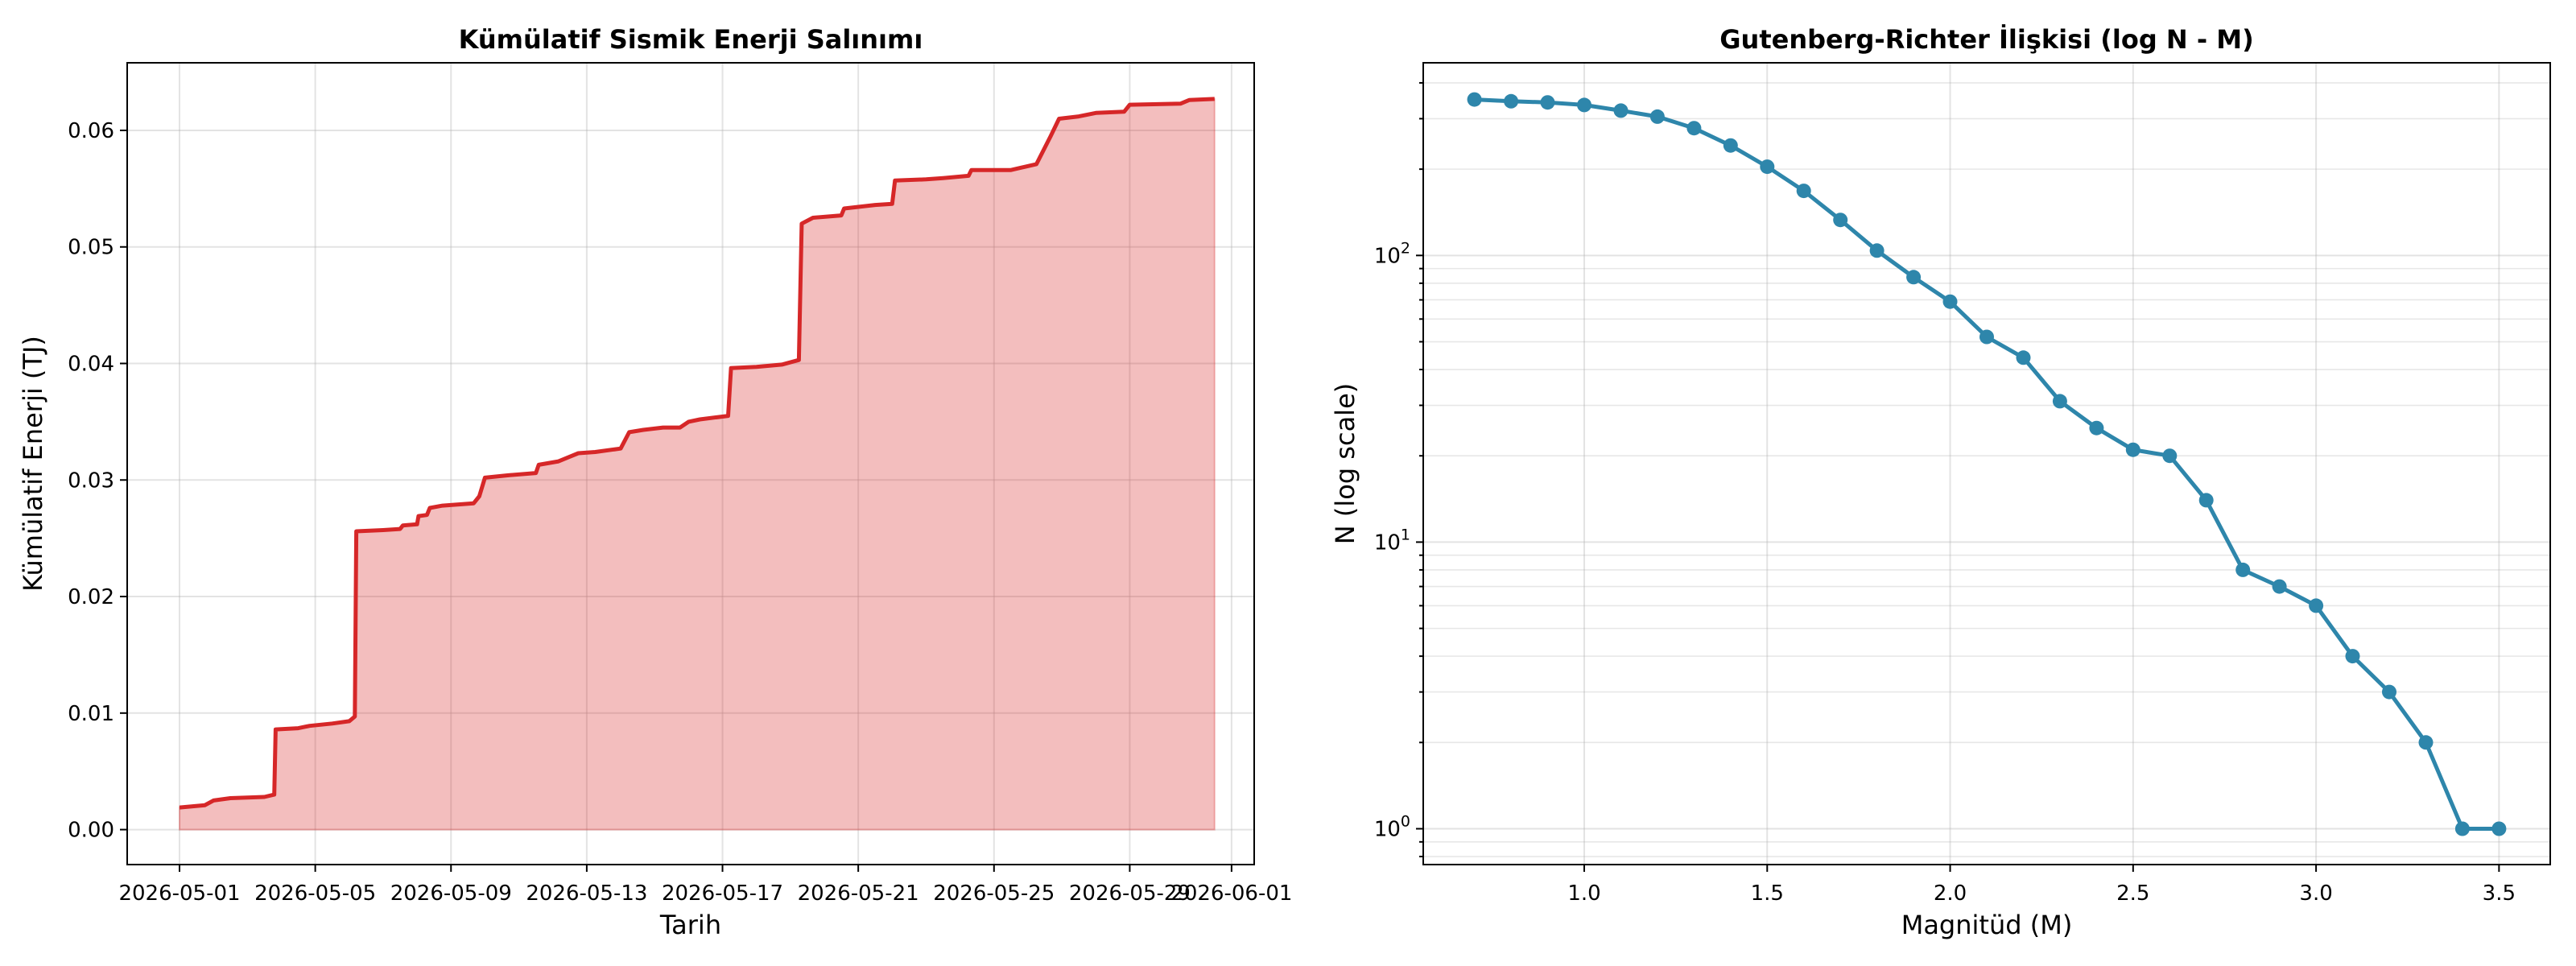 This screenshot has width=2576, height=966. Describe the element at coordinates (451, 893) in the screenshot. I see `x-tick-label: 2026-05-09` at that location.